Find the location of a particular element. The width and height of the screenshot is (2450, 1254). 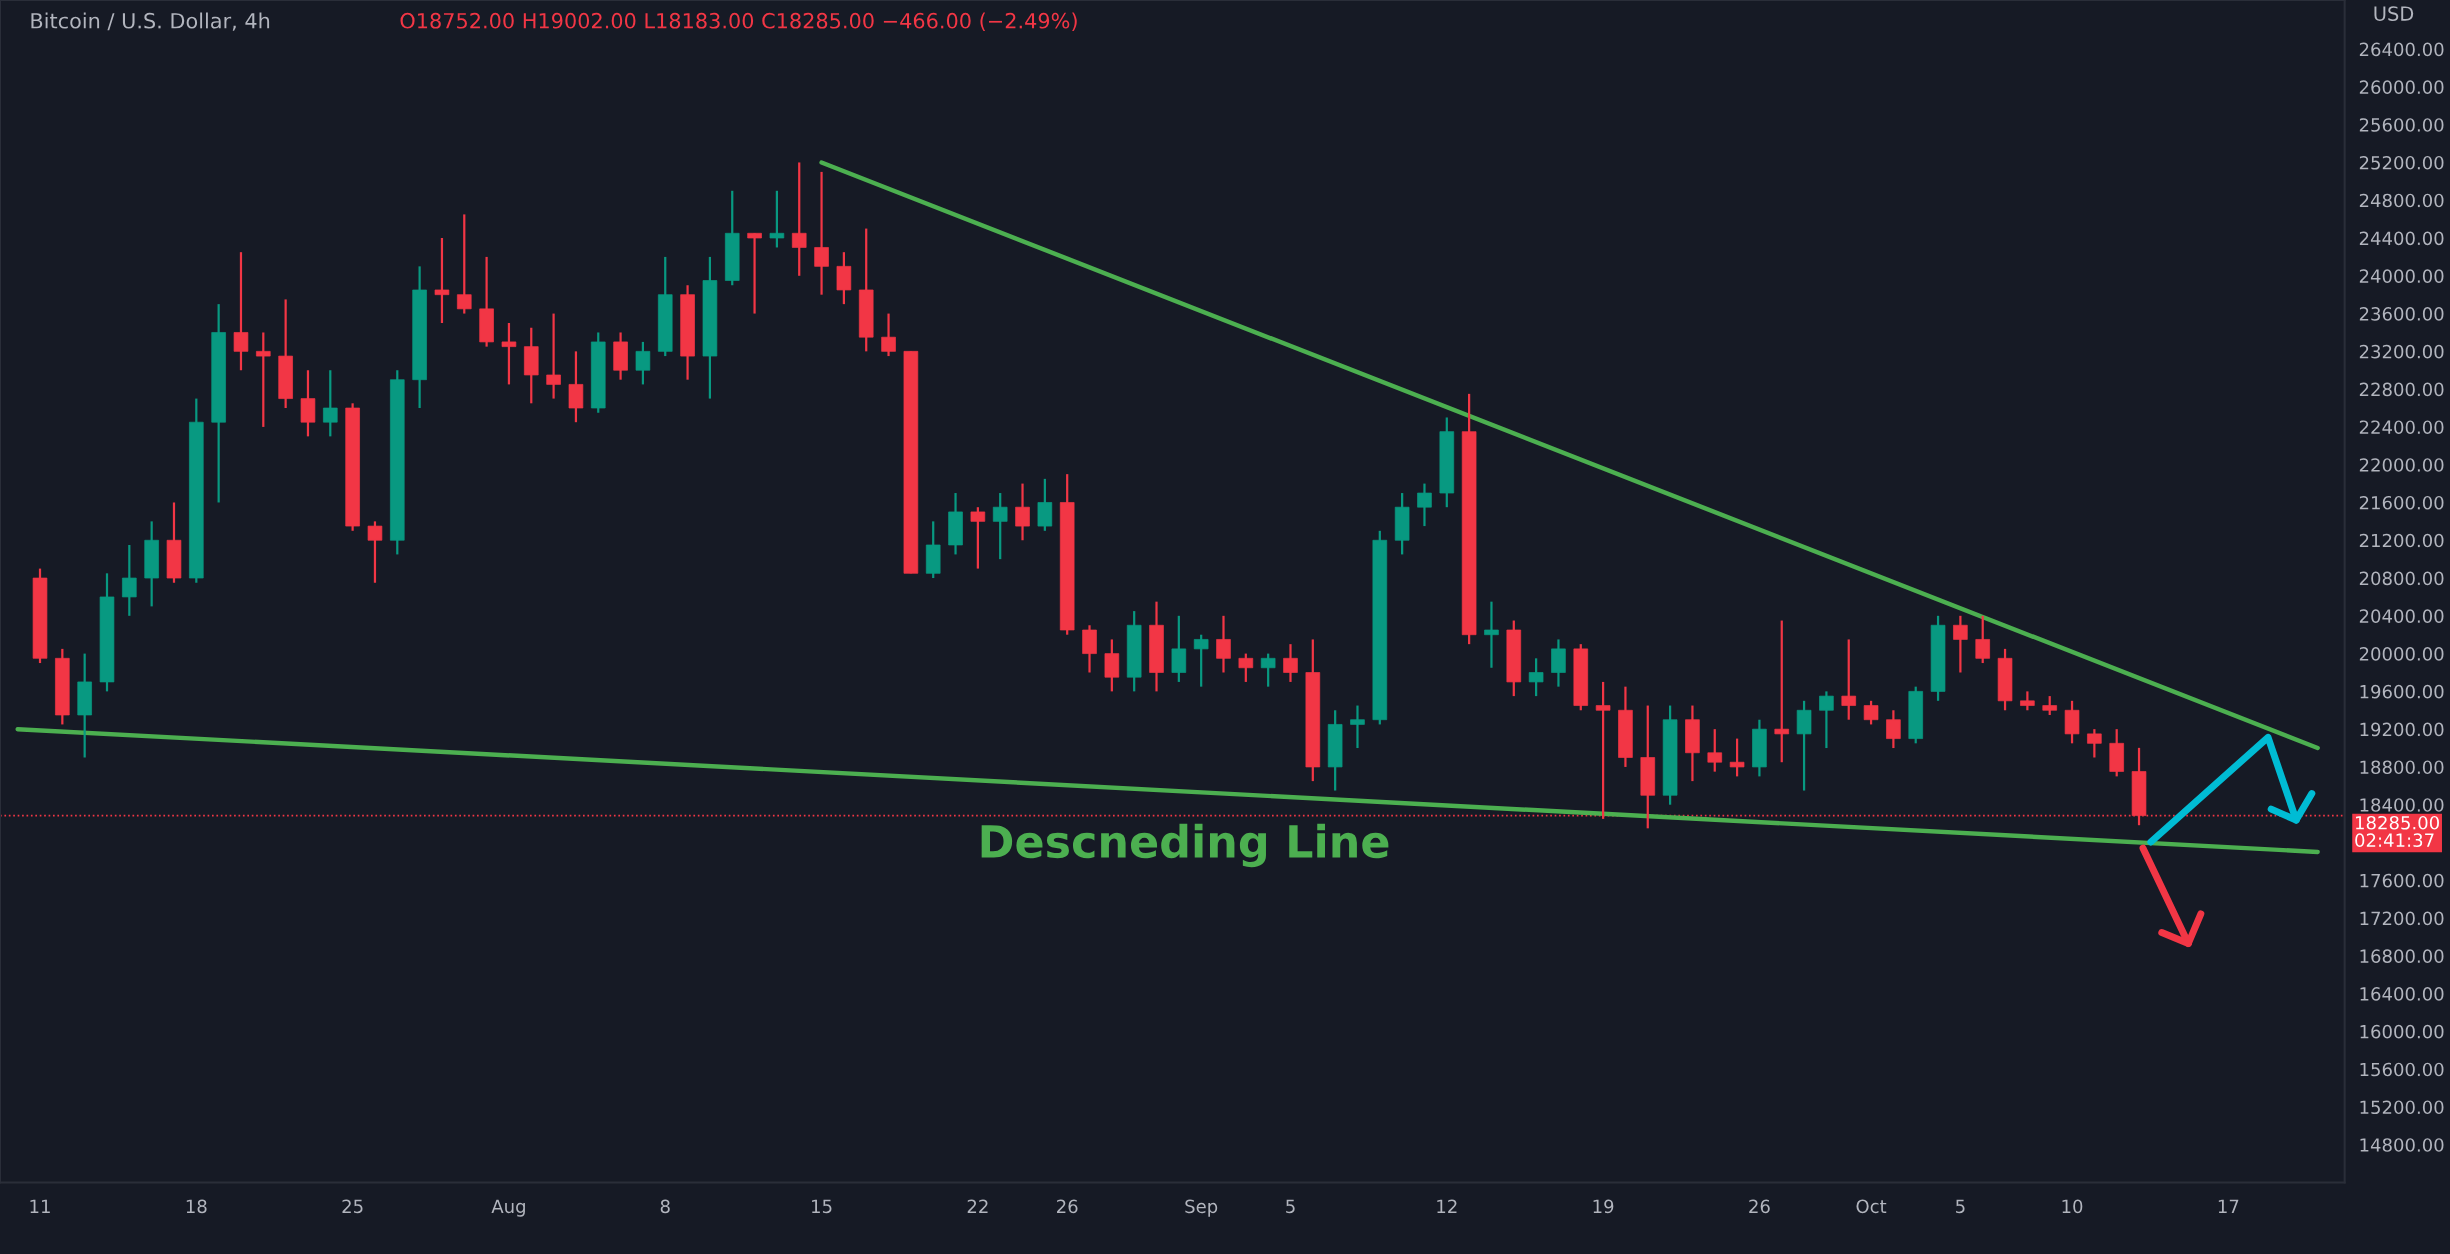

y-tick-label: 25600.00 is located at coordinates (2401, 125).